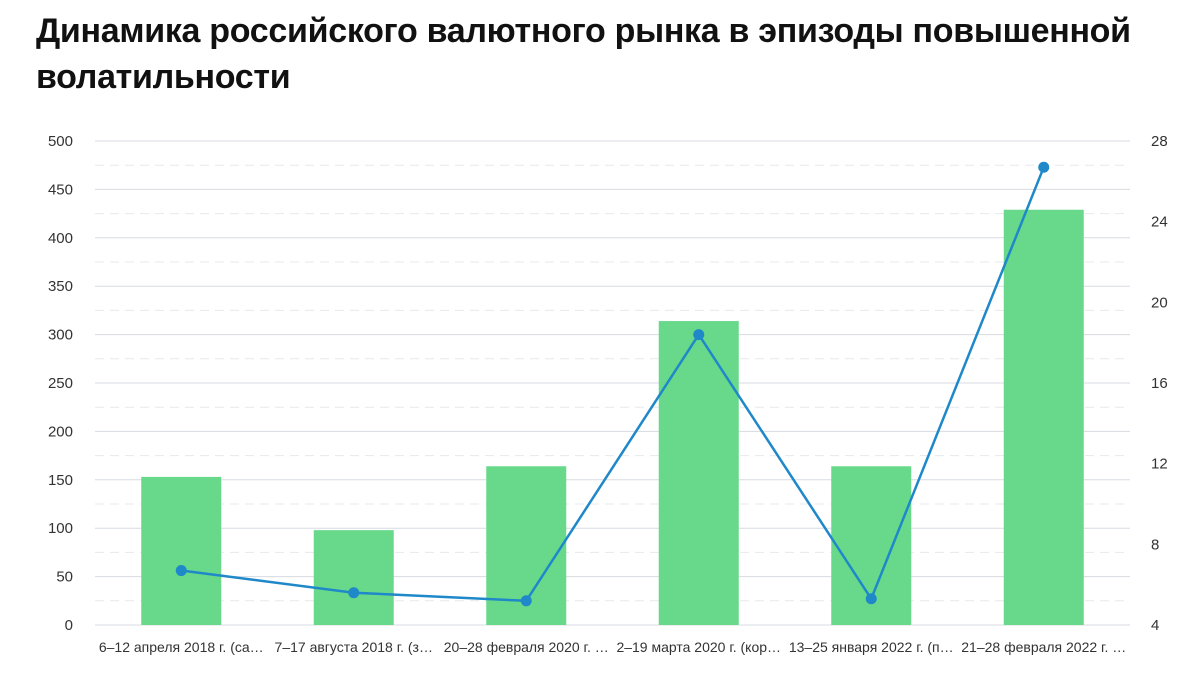 This screenshot has height=678, width=1200. I want to click on y-tick-label-right: 12, so click(1159, 464).